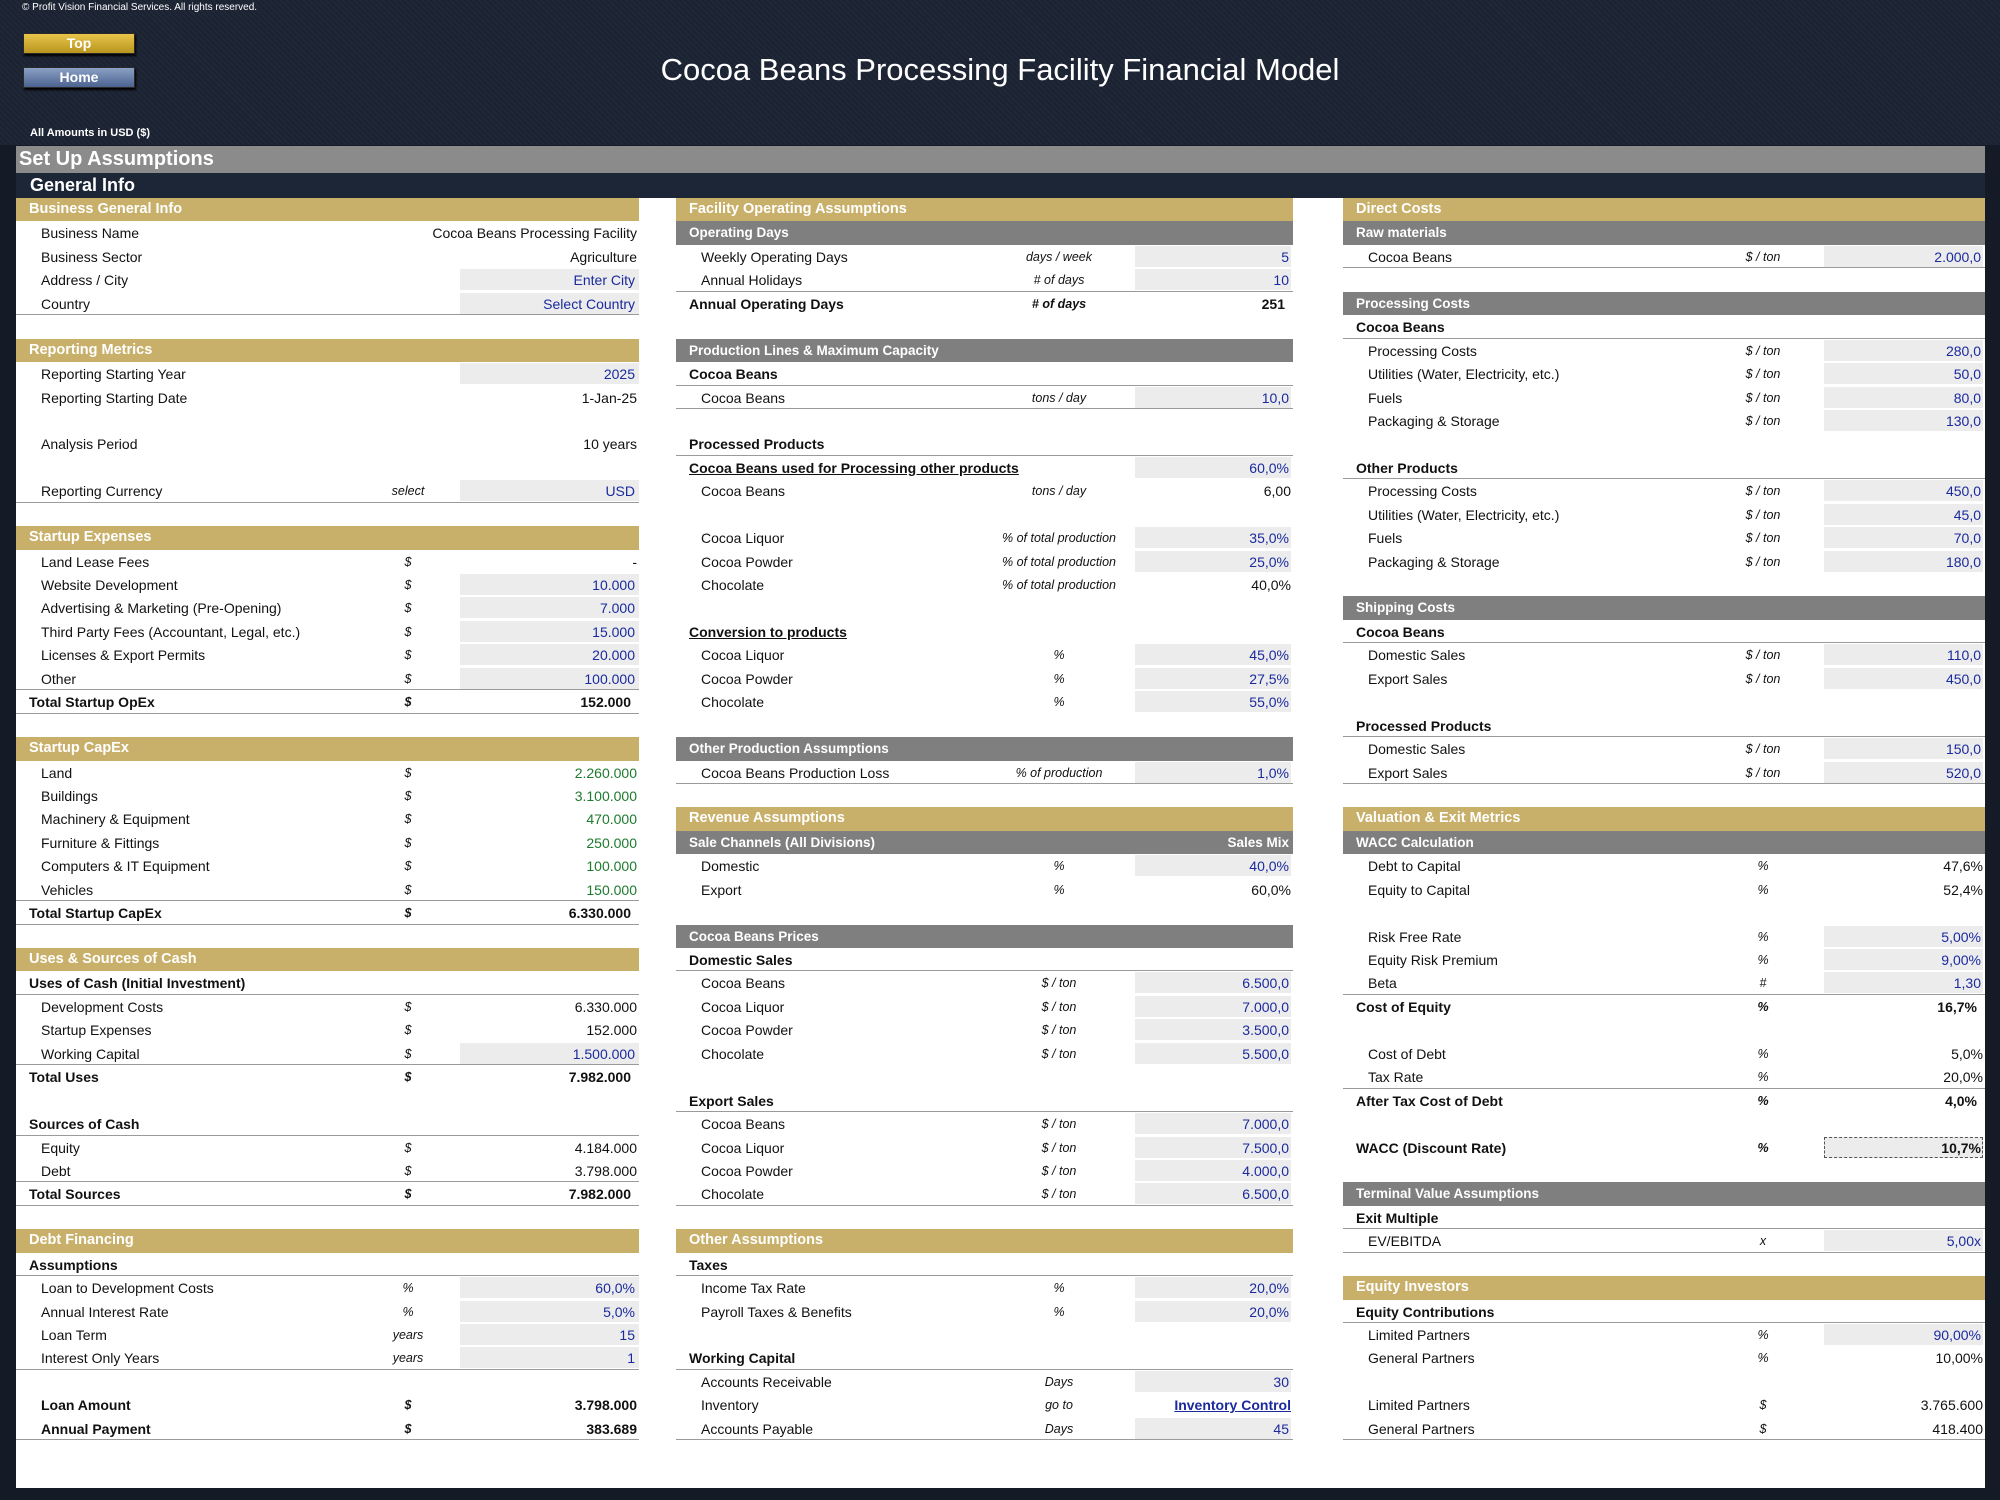  I want to click on other-input, so click(549, 678).